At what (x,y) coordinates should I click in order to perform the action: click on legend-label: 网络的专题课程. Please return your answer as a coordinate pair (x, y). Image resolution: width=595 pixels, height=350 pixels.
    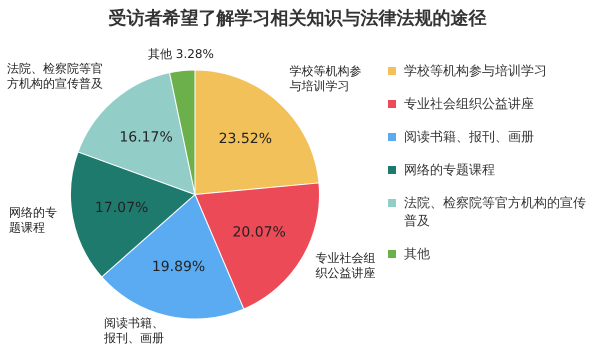
    Looking at the image, I should click on (449, 170).